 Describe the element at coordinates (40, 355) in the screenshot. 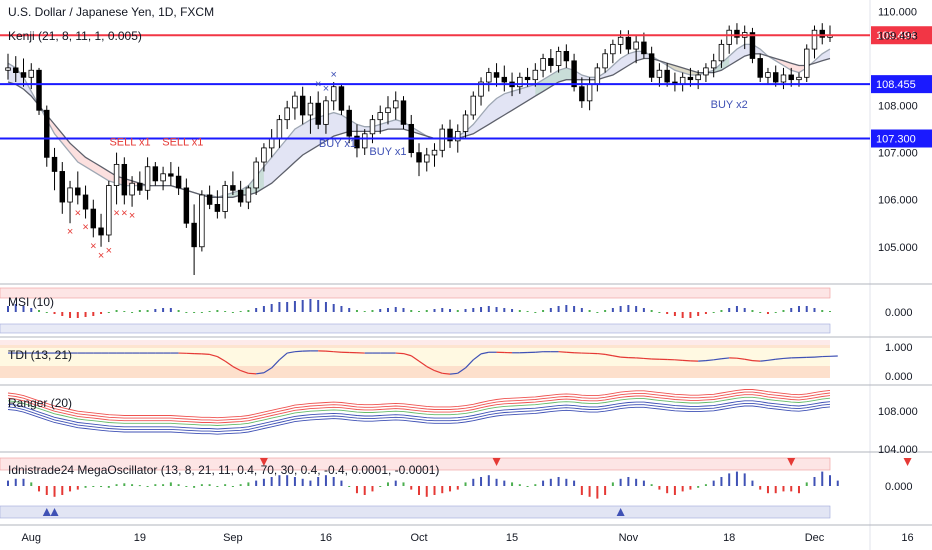

I see `tdi-label: TDI (13, 21)` at that location.